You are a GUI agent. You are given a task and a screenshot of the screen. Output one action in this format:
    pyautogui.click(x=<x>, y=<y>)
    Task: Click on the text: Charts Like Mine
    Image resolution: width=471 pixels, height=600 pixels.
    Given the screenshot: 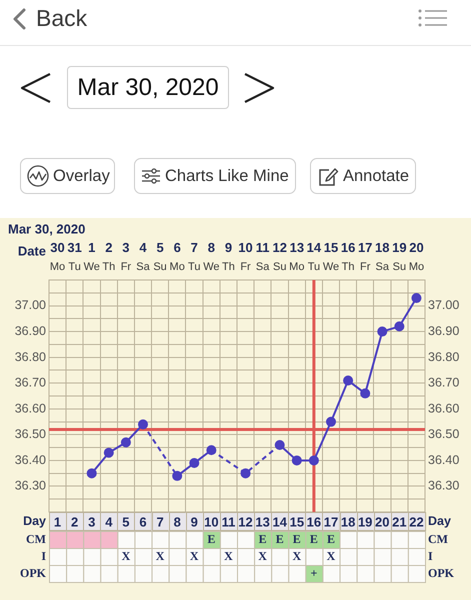 What is the action you would take?
    pyautogui.click(x=227, y=176)
    